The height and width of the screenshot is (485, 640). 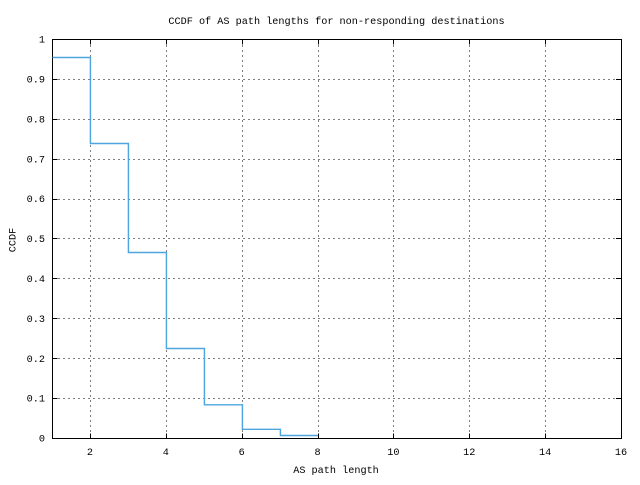 What do you see at coordinates (317, 453) in the screenshot?
I see `svg-text: 8` at bounding box center [317, 453].